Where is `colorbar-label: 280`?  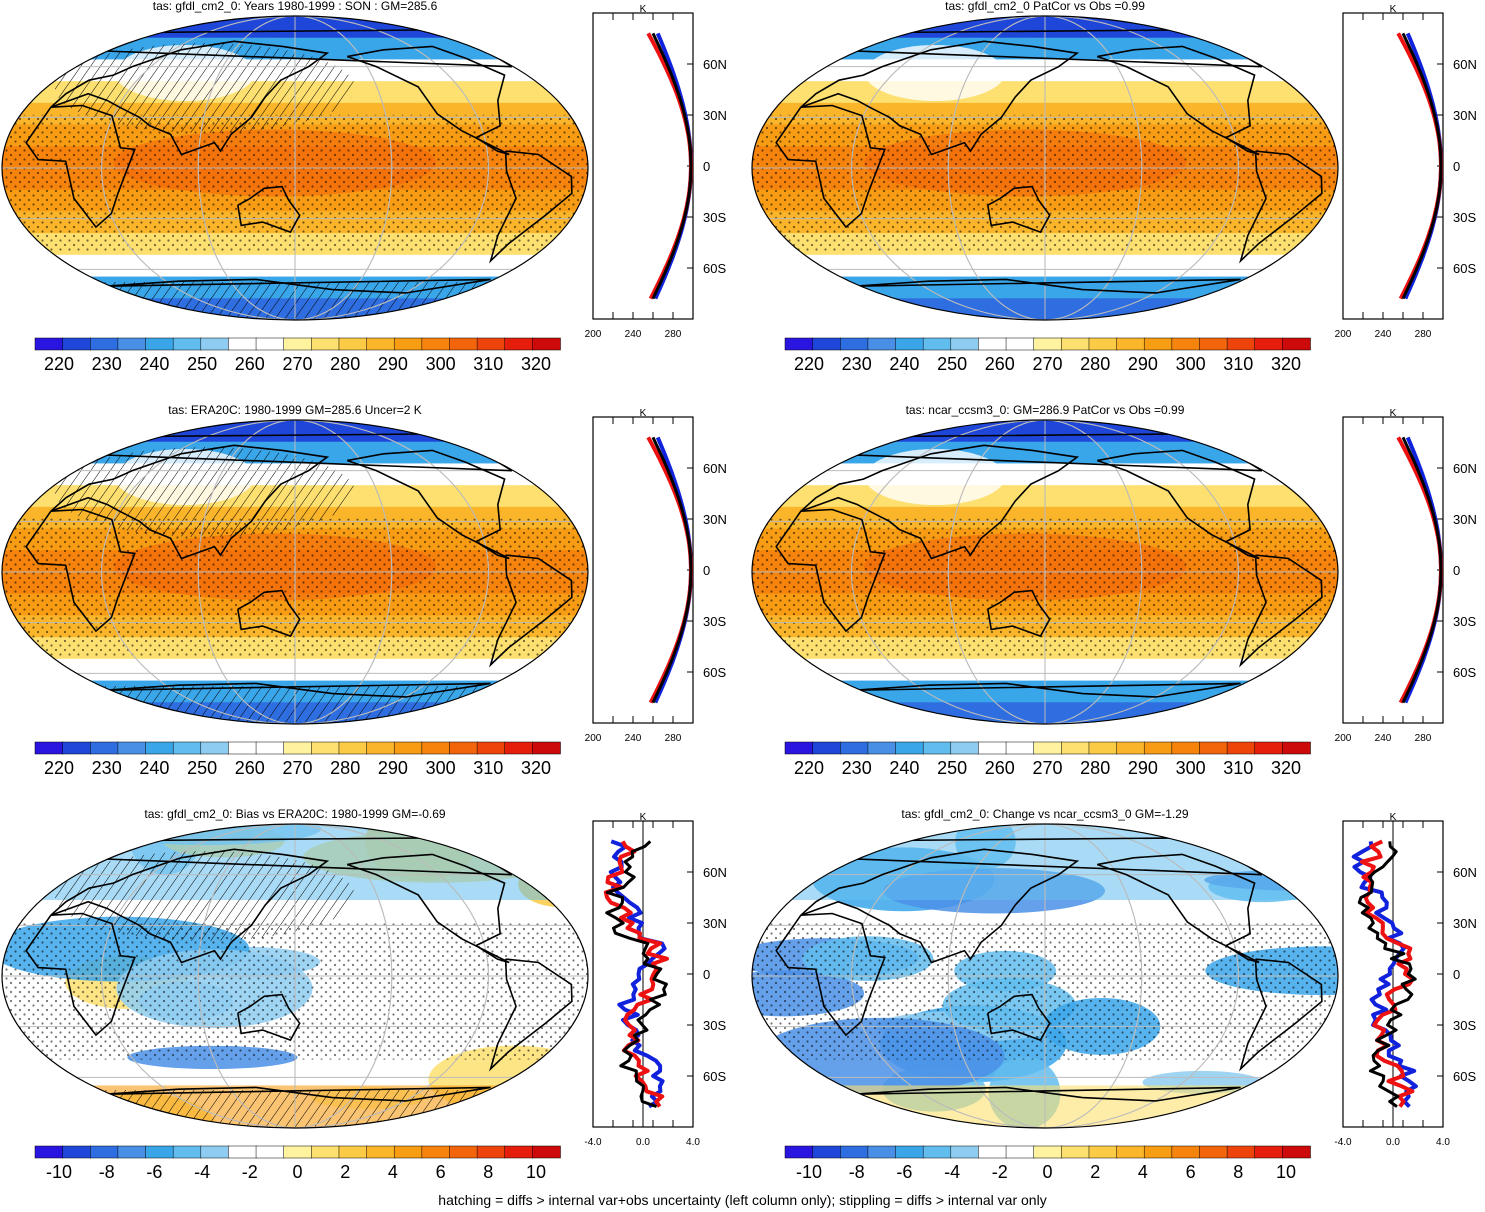 colorbar-label: 280 is located at coordinates (1095, 768).